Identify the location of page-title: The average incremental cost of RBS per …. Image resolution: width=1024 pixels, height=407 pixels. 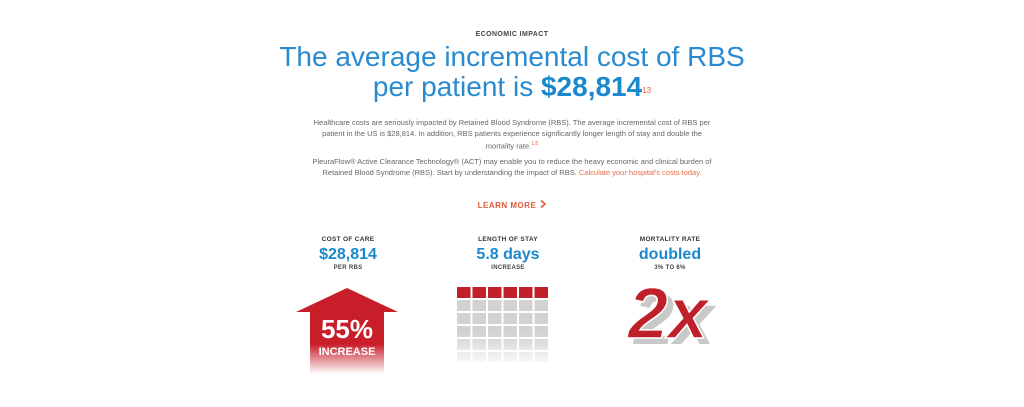
(512, 72).